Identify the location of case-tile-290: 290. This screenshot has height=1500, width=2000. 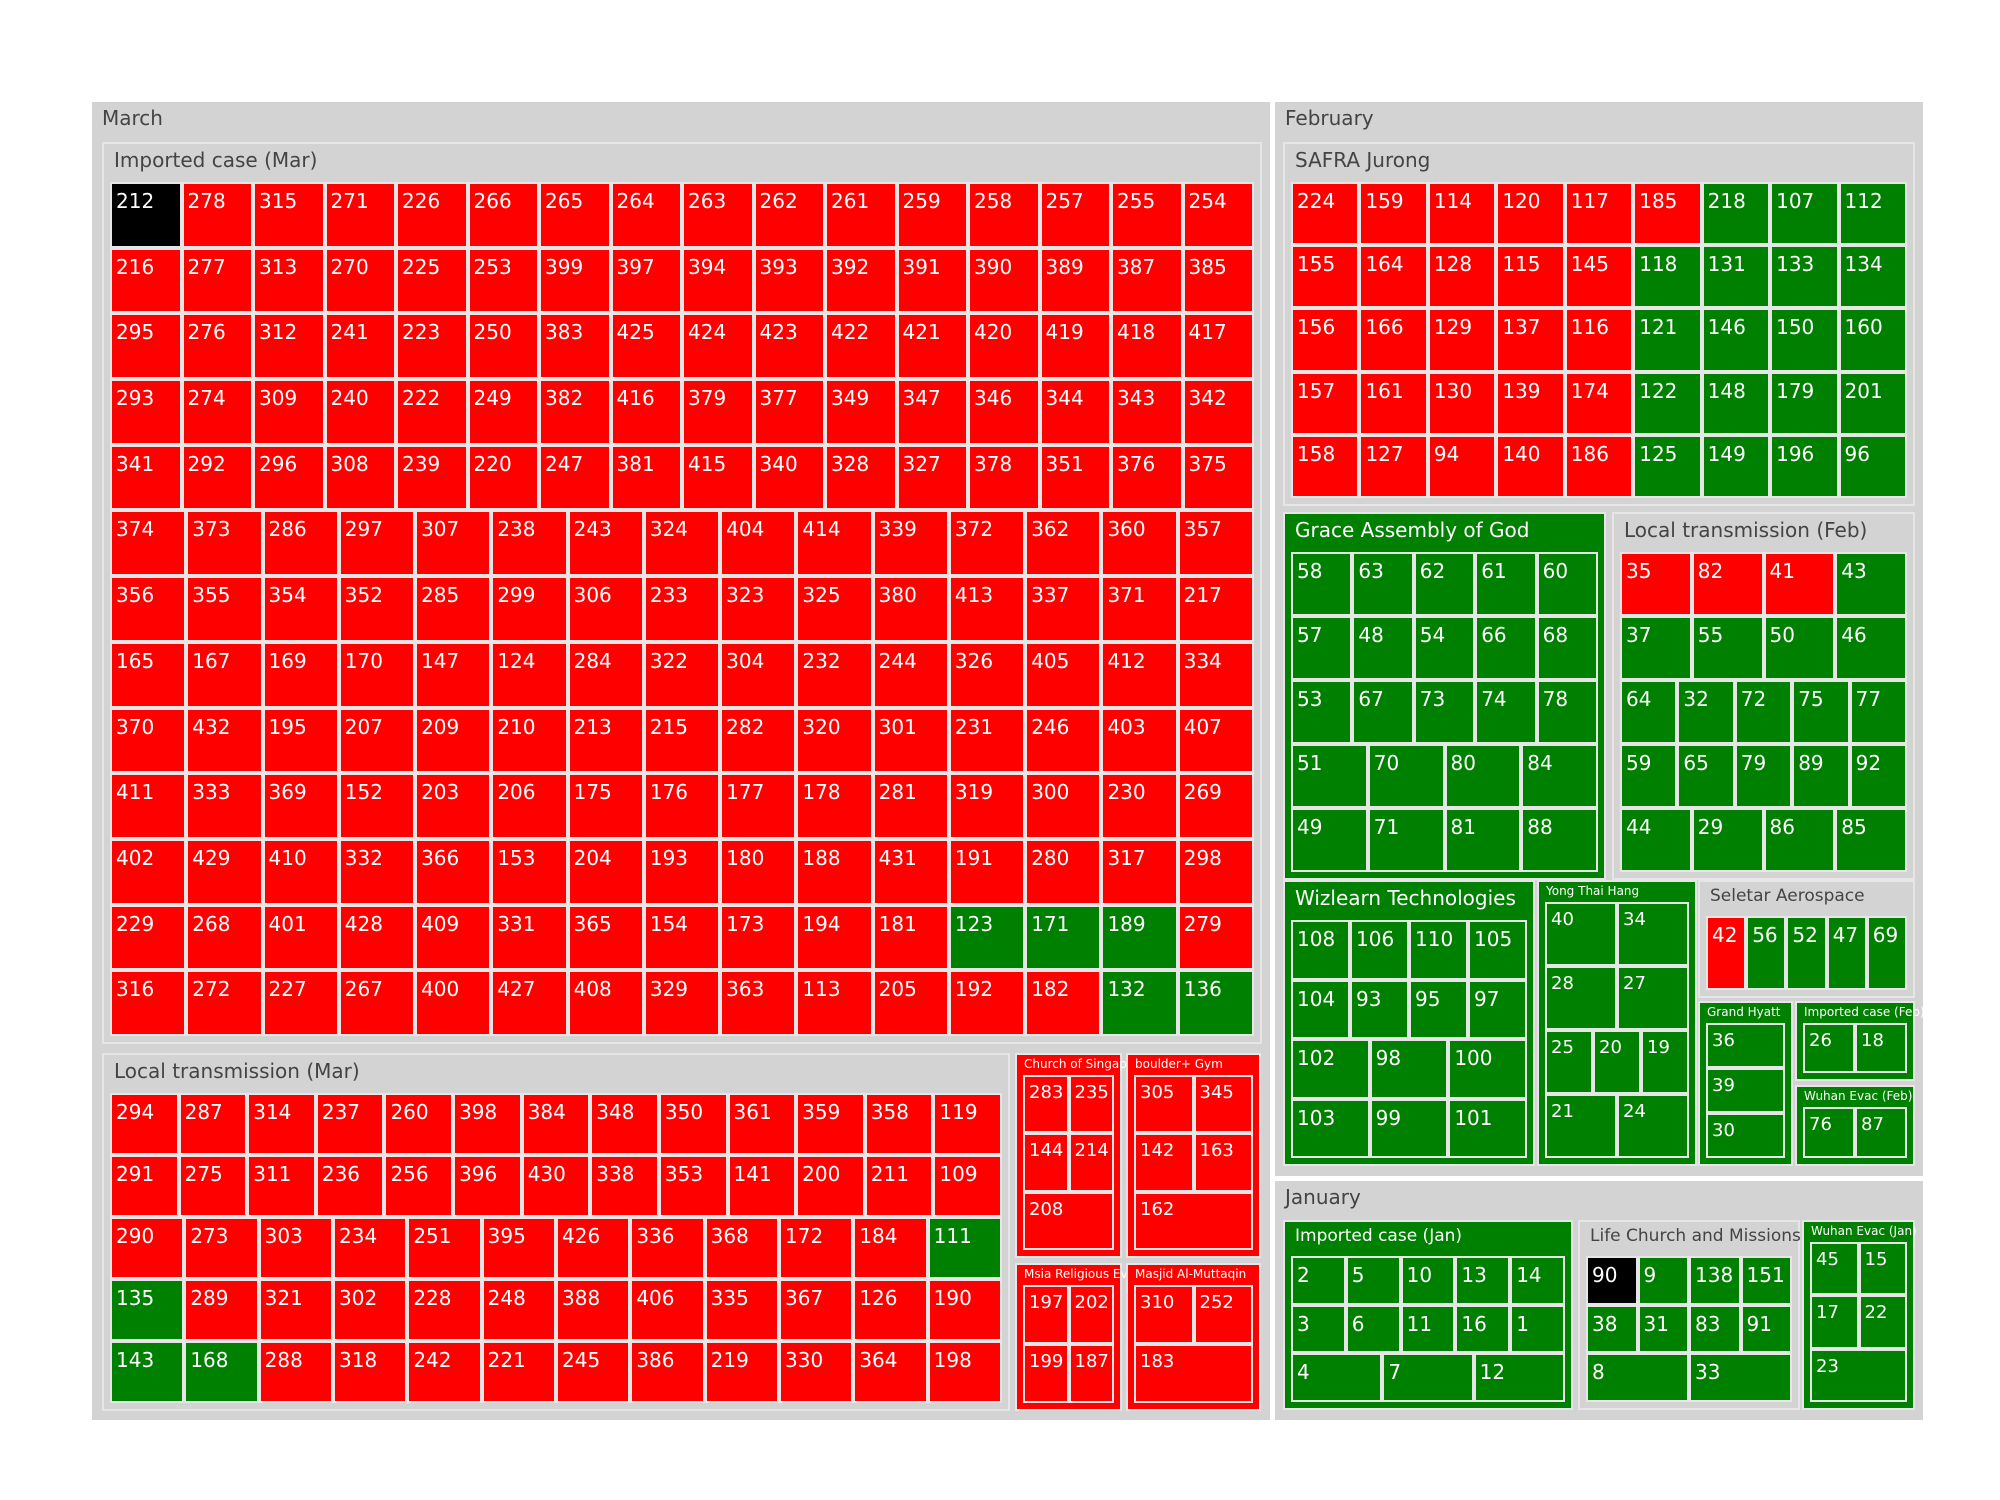
(147, 1248).